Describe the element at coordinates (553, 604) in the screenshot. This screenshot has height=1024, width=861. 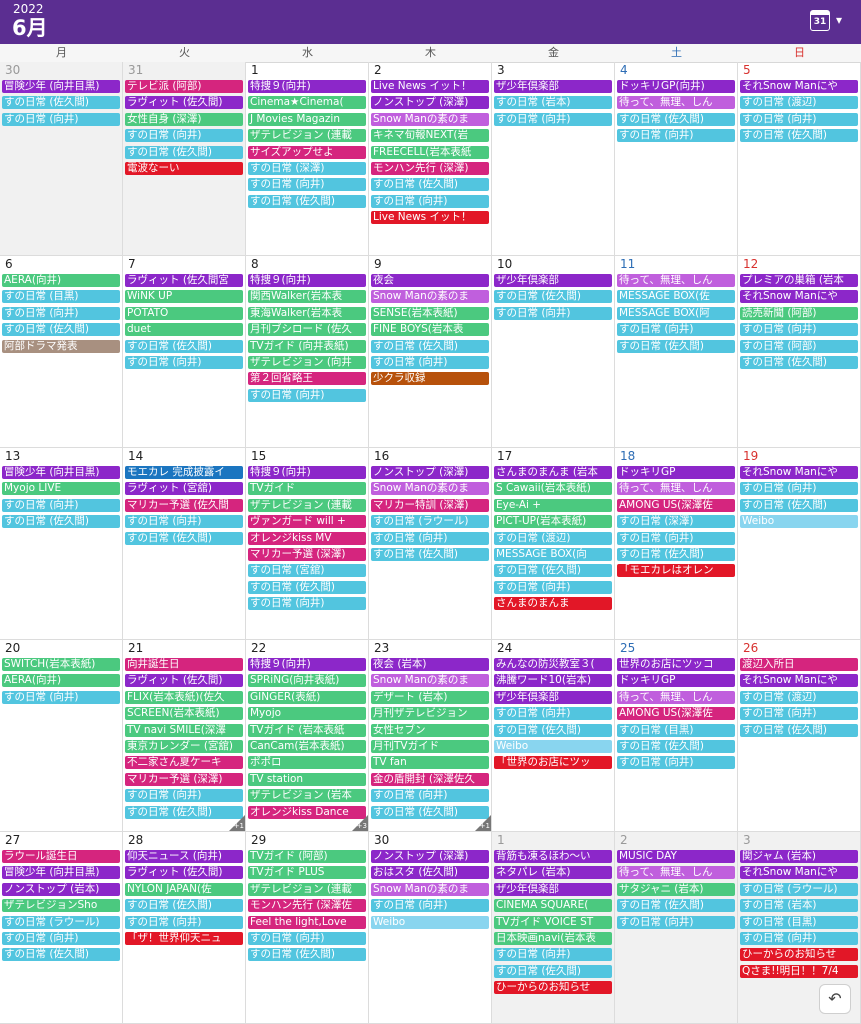
I see `event-chip: さんまのまんま` at that location.